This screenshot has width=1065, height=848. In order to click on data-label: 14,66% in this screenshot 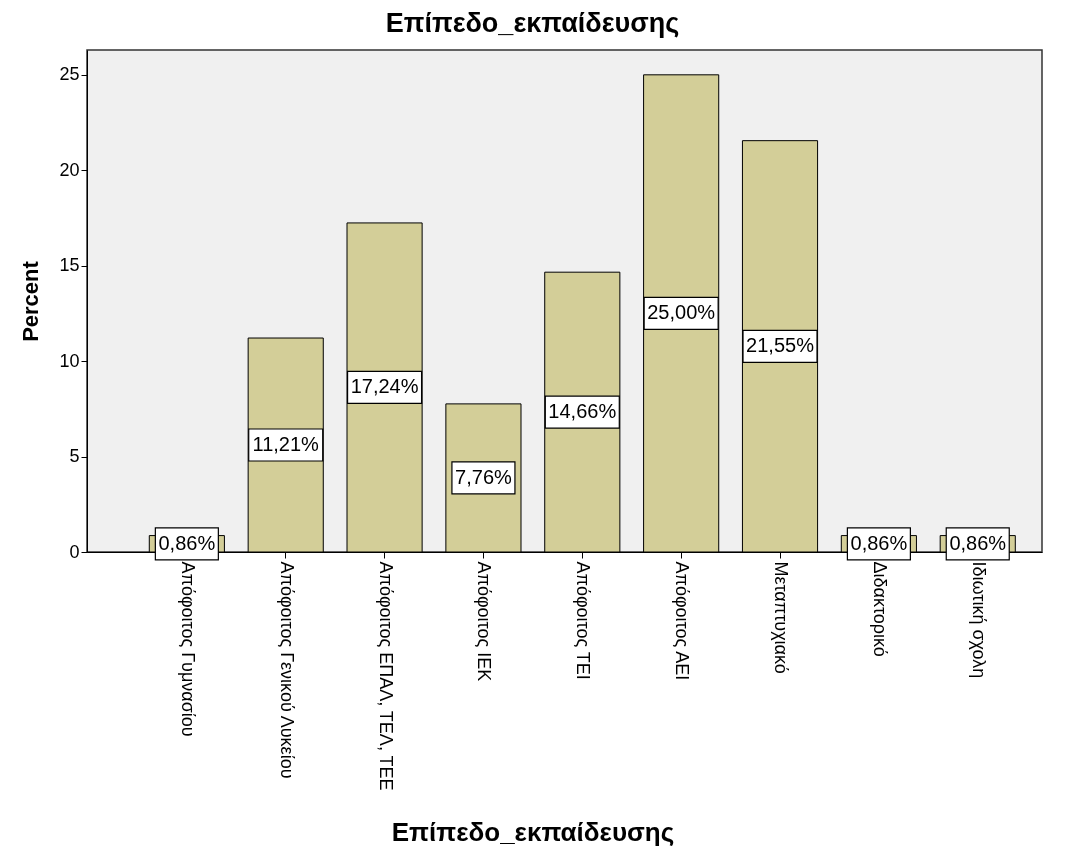, I will do `click(582, 411)`.